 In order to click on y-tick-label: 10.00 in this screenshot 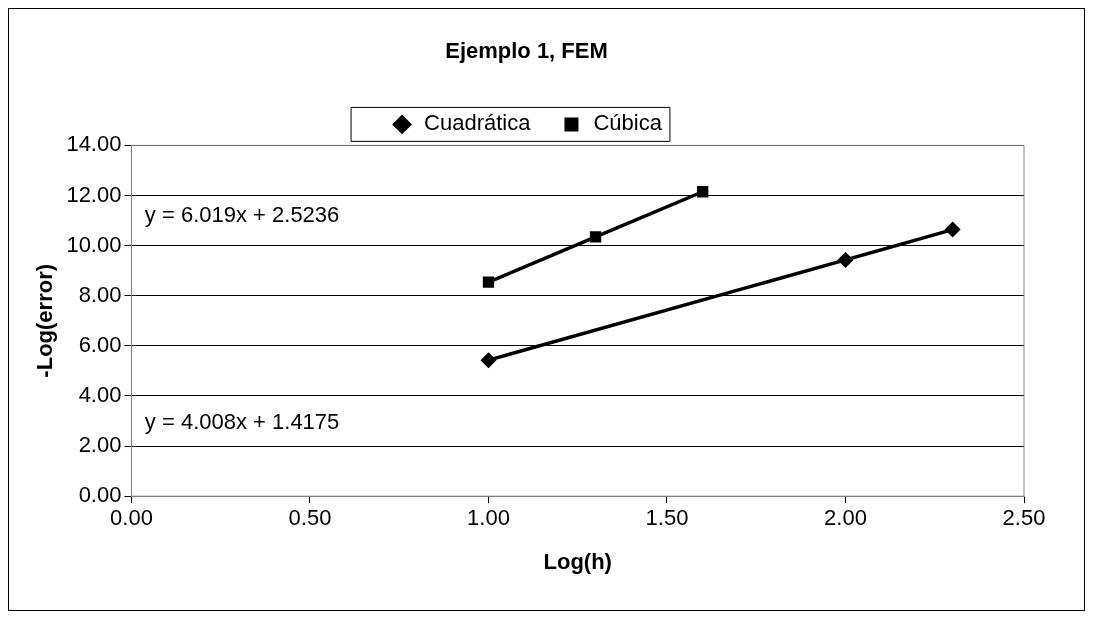, I will do `click(94, 244)`.